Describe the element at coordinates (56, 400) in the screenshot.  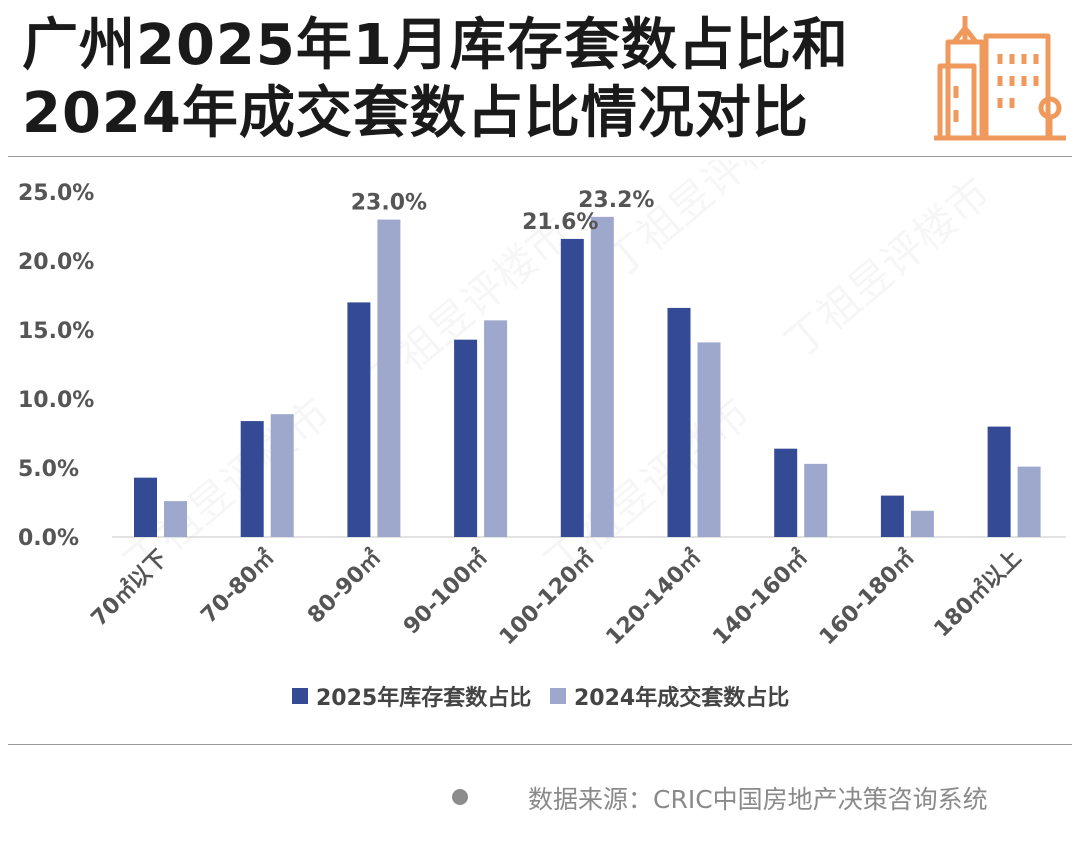
I see `y-tick-label: 10.0%` at that location.